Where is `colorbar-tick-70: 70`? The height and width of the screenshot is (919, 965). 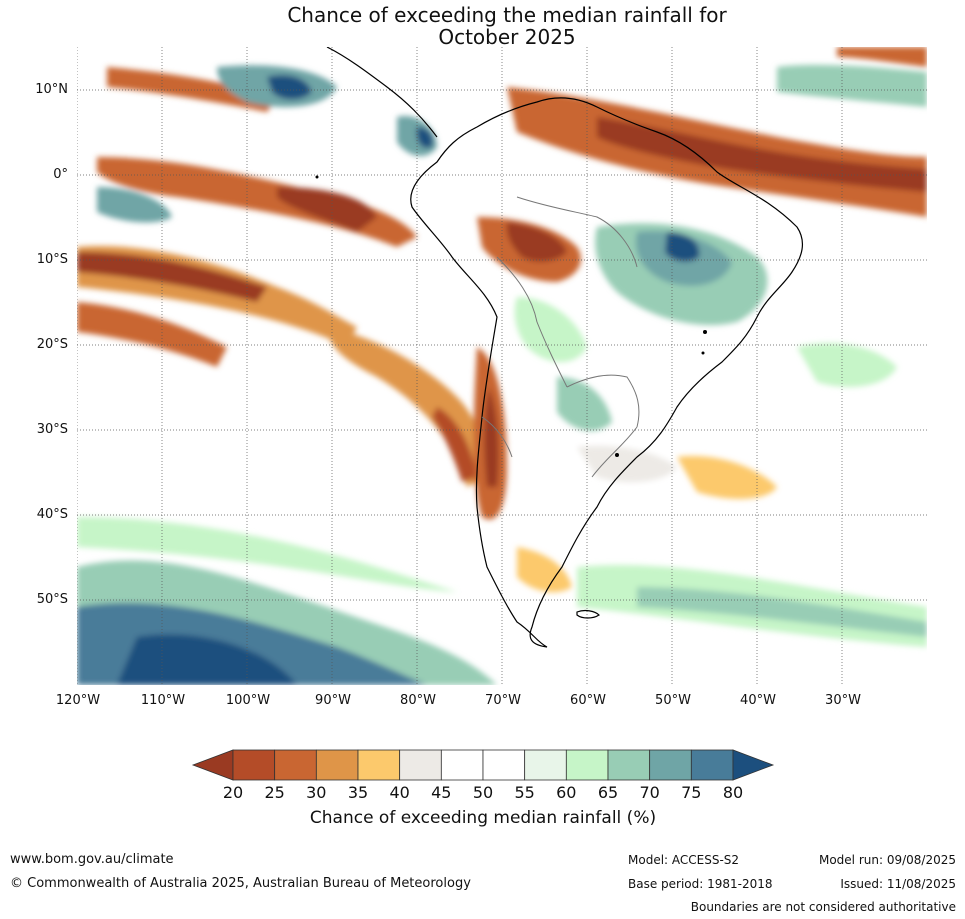 colorbar-tick-70: 70 is located at coordinates (649, 792).